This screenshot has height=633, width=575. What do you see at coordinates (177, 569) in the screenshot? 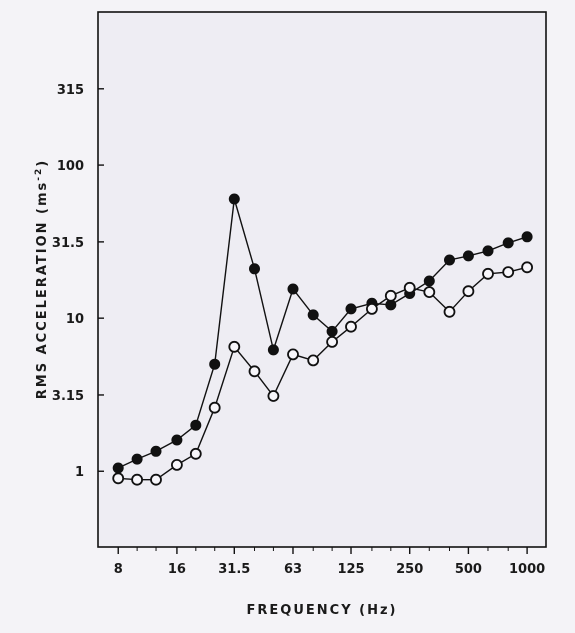
I see `x-tick-label: 16` at bounding box center [177, 569].